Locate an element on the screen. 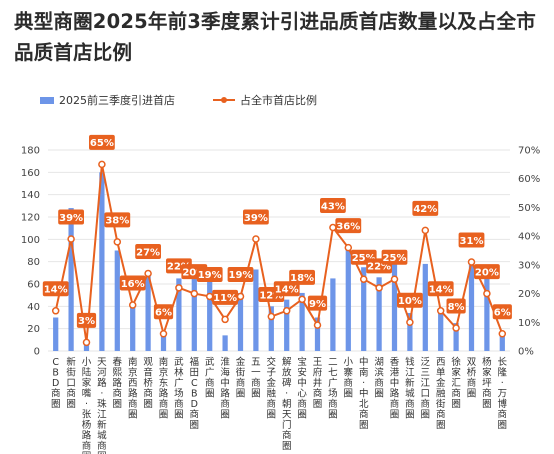 The width and height of the screenshot is (554, 454). y-left-tick-label: 120 is located at coordinates (30, 218).